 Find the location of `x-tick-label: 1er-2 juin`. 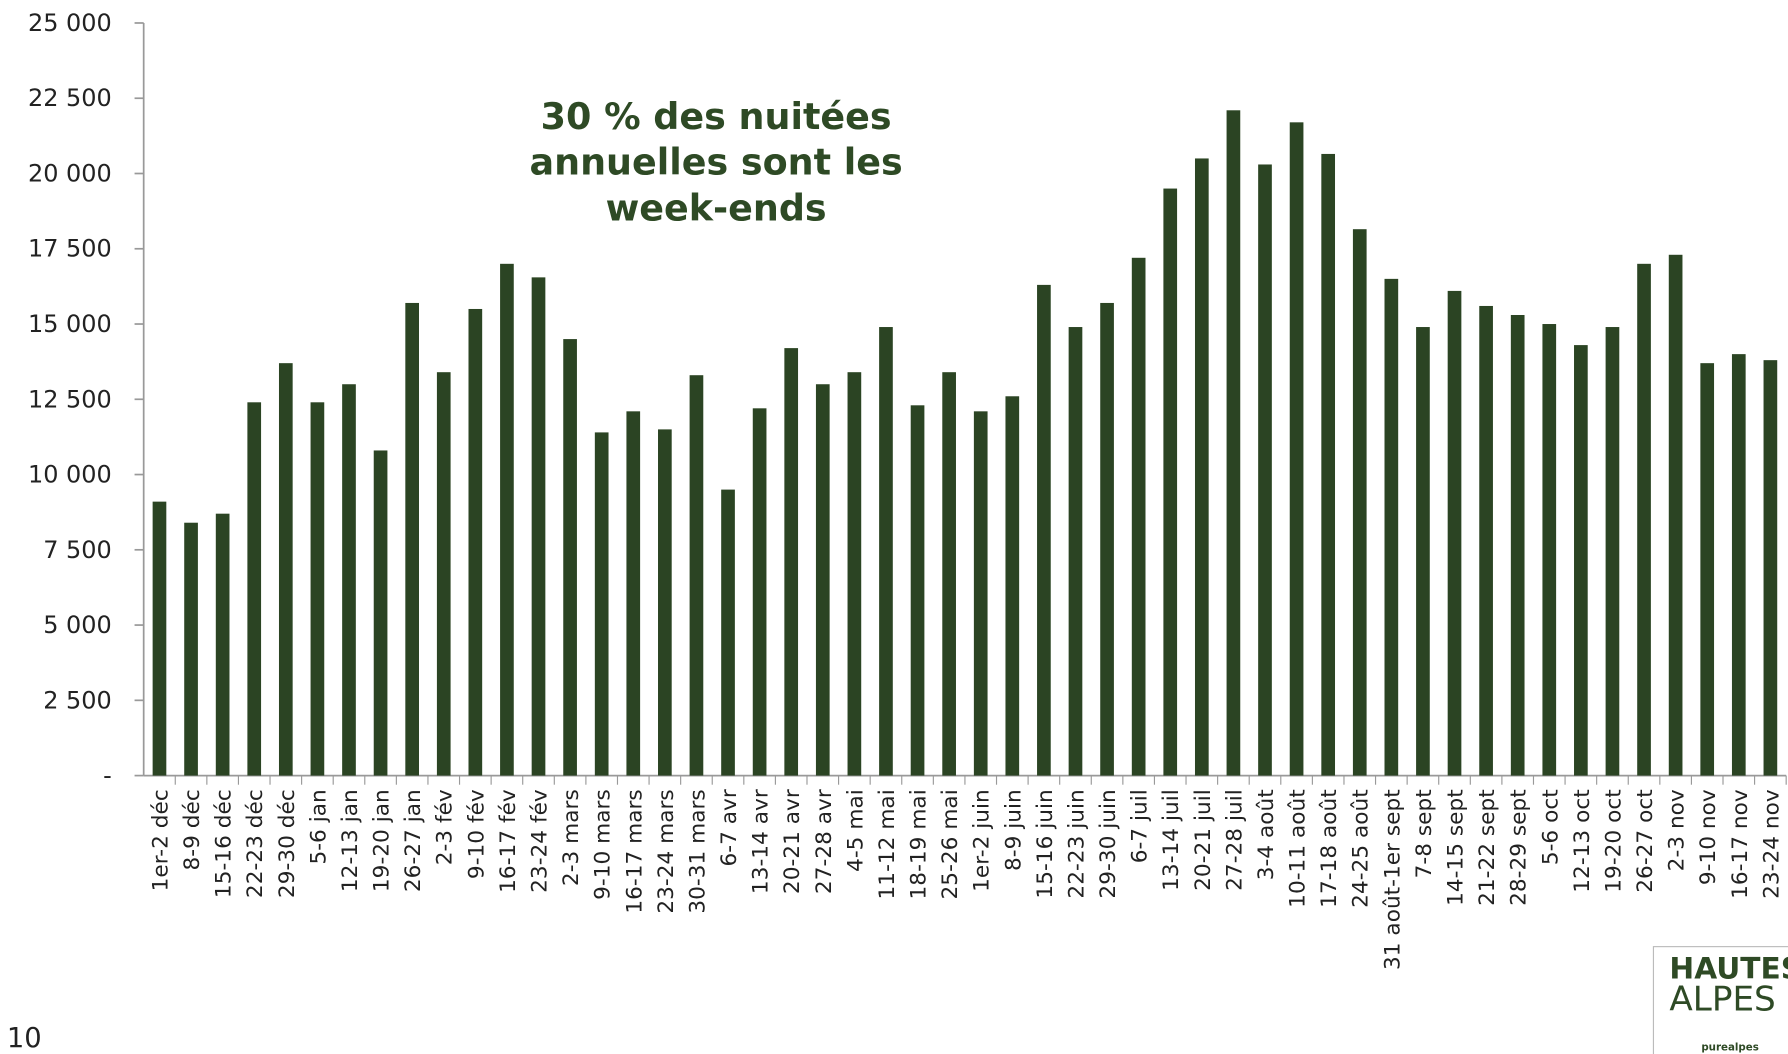

x-tick-label: 1er-2 juin is located at coordinates (982, 840).